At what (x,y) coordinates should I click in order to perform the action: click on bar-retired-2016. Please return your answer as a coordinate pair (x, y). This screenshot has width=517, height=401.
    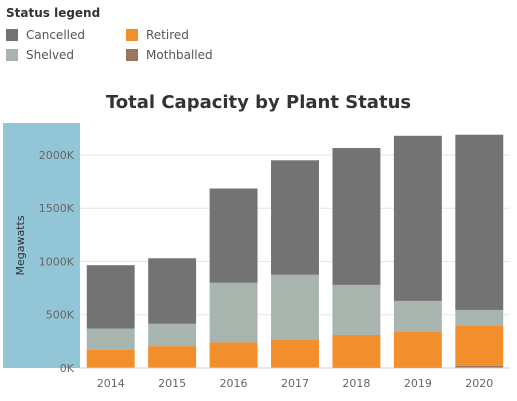
    Looking at the image, I should click on (233, 355).